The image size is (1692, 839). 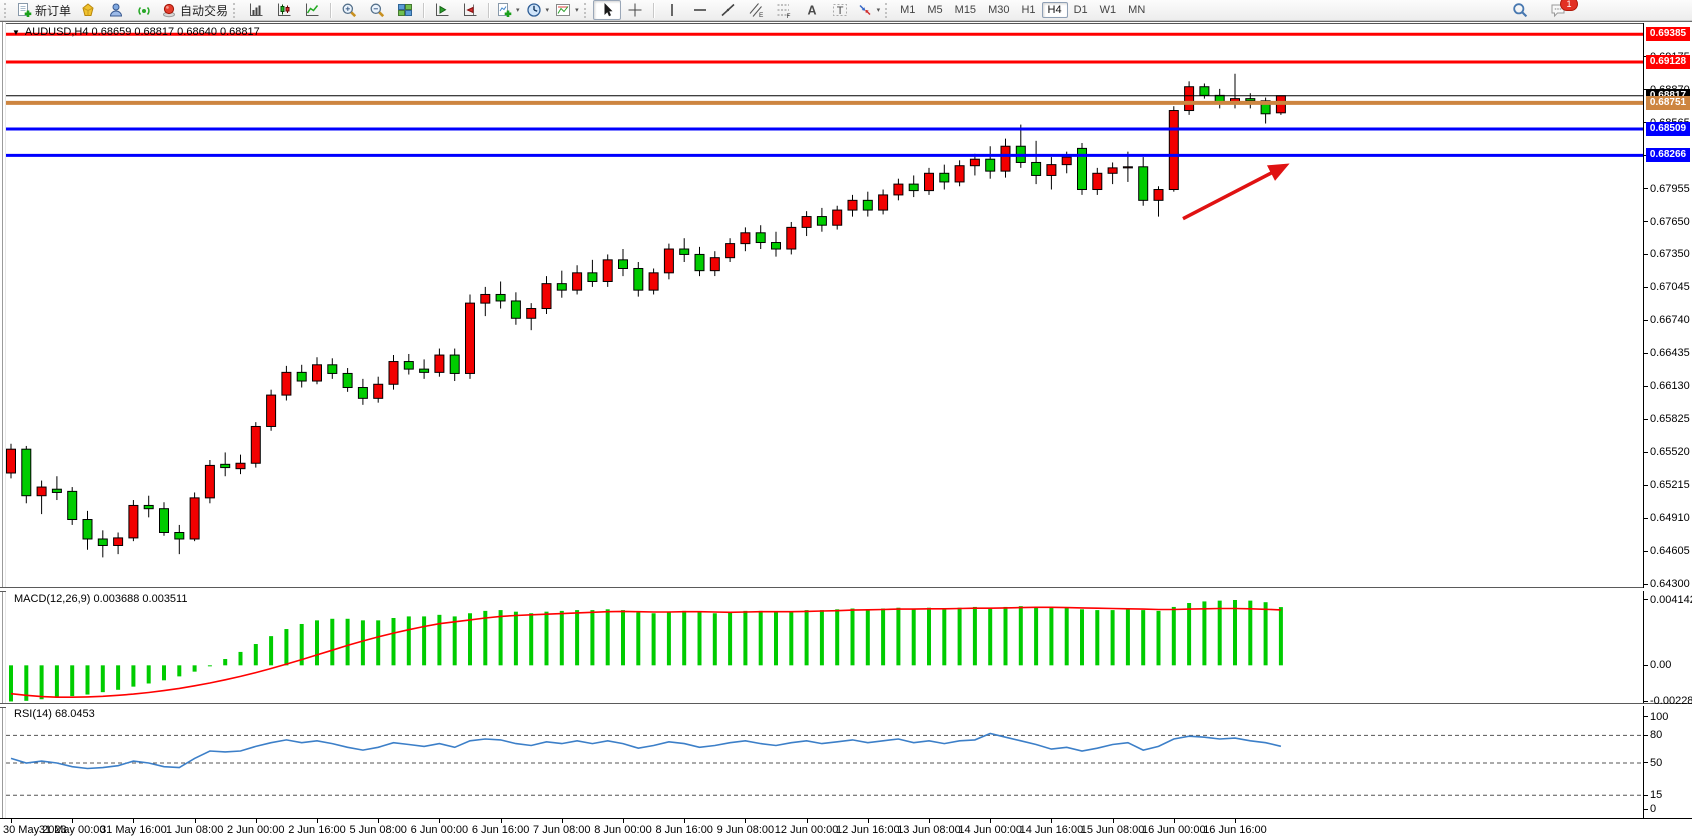 What do you see at coordinates (505, 10) in the screenshot?
I see `new-chart-icon` at bounding box center [505, 10].